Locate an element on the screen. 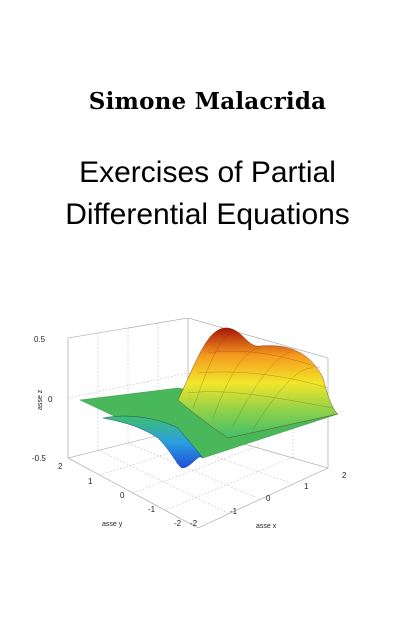  title-line-1: Exercises of Partial is located at coordinates (207, 172).